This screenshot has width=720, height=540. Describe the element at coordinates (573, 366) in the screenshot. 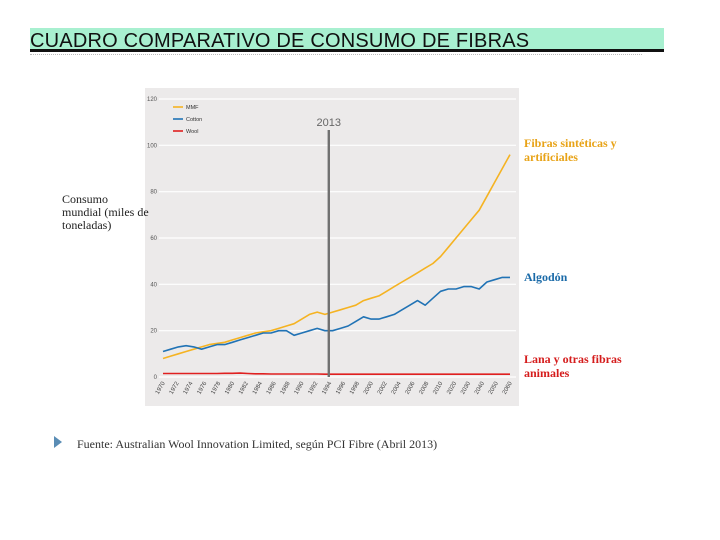

I see `annotation-wool: Lana y otras fibras animales` at that location.